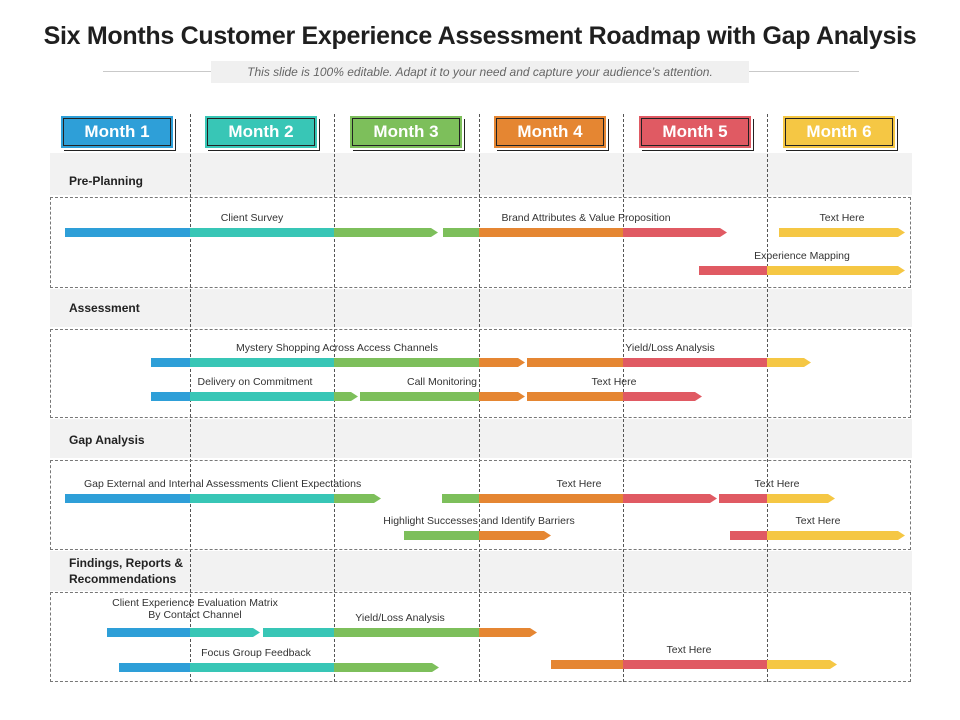 This screenshot has height=720, width=960. Describe the element at coordinates (262, 498) in the screenshot. I see `bar-gap-external-m2` at that location.